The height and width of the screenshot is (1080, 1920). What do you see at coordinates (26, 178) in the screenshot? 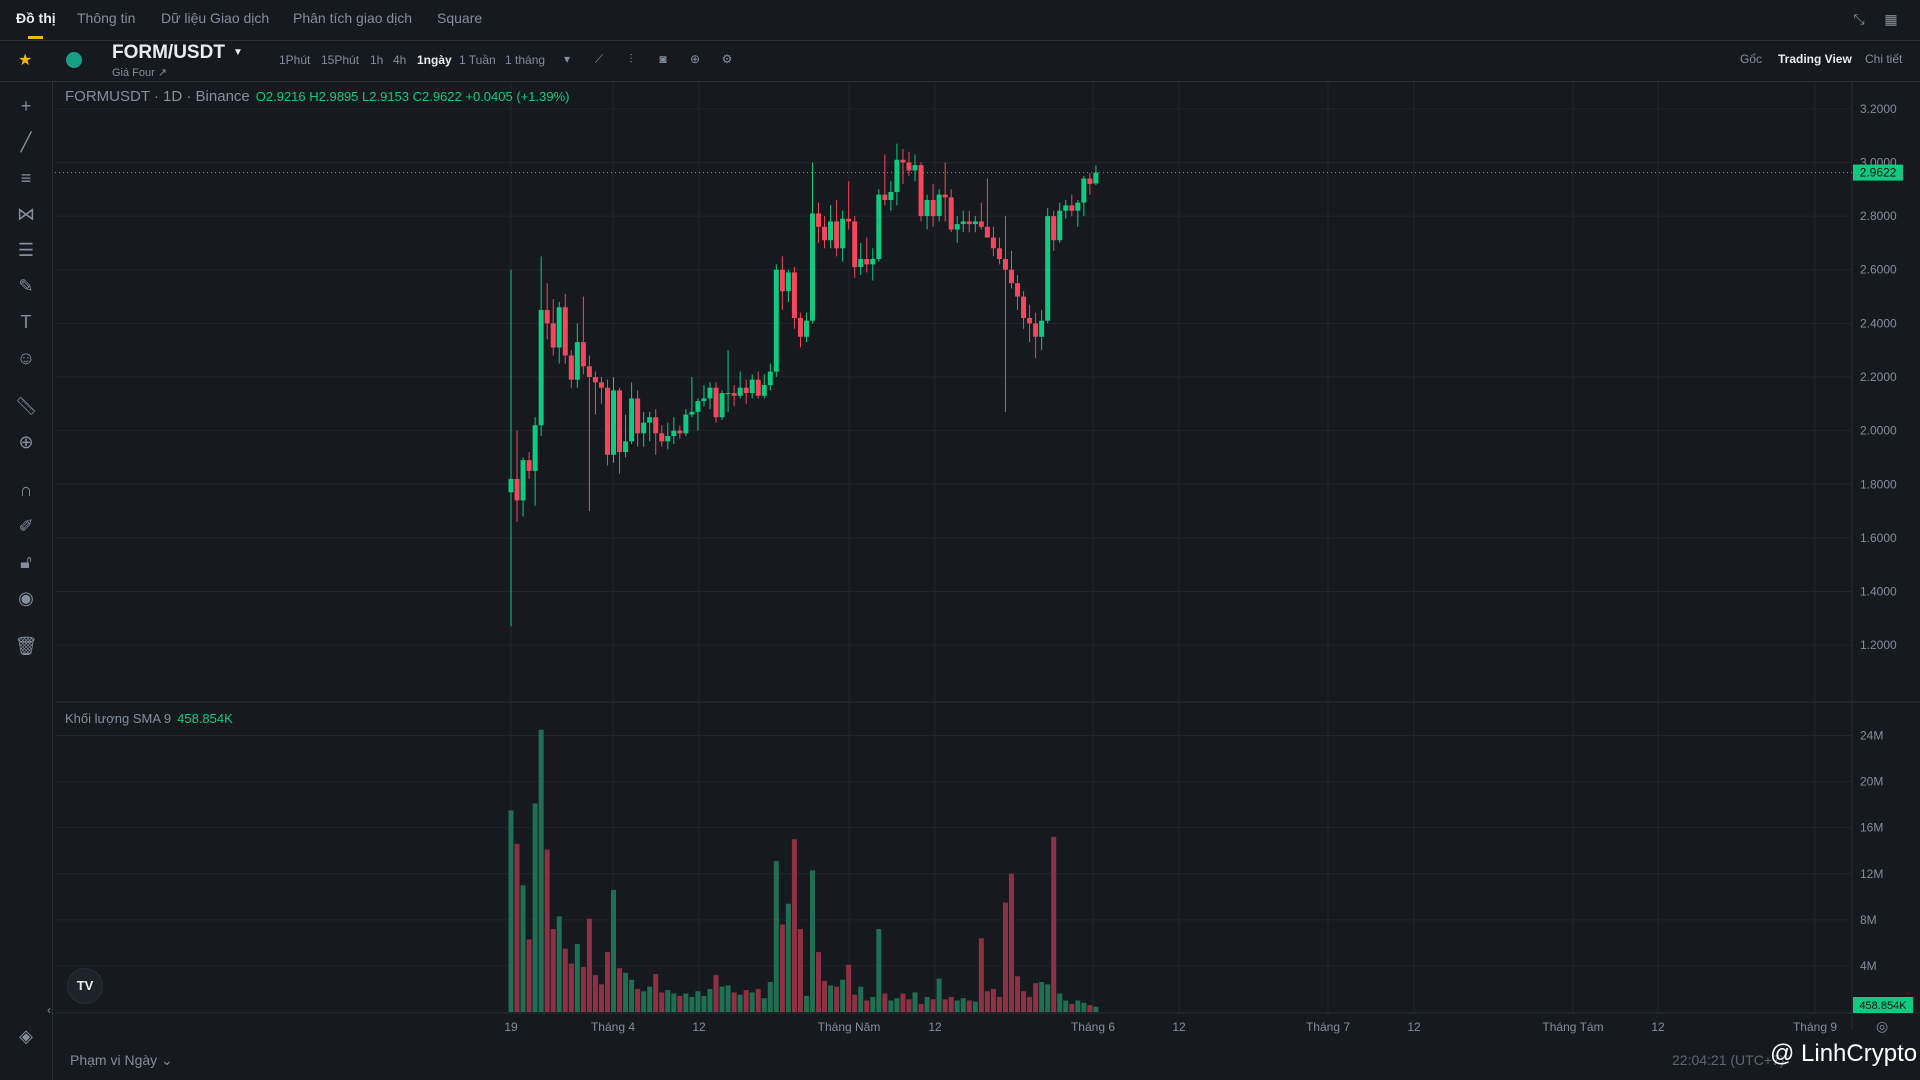
I see `horizontal-lines-icon: ≡` at bounding box center [26, 178].